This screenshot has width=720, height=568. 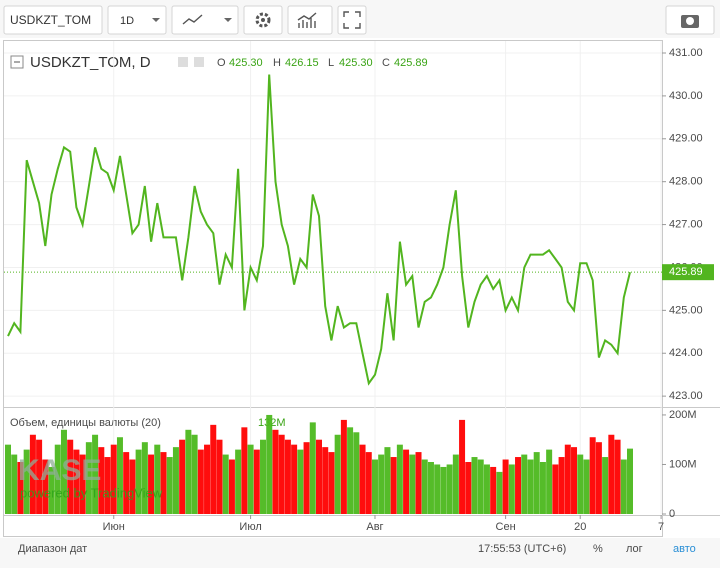 I want to click on x-tick-label: 7, so click(x=661, y=527).